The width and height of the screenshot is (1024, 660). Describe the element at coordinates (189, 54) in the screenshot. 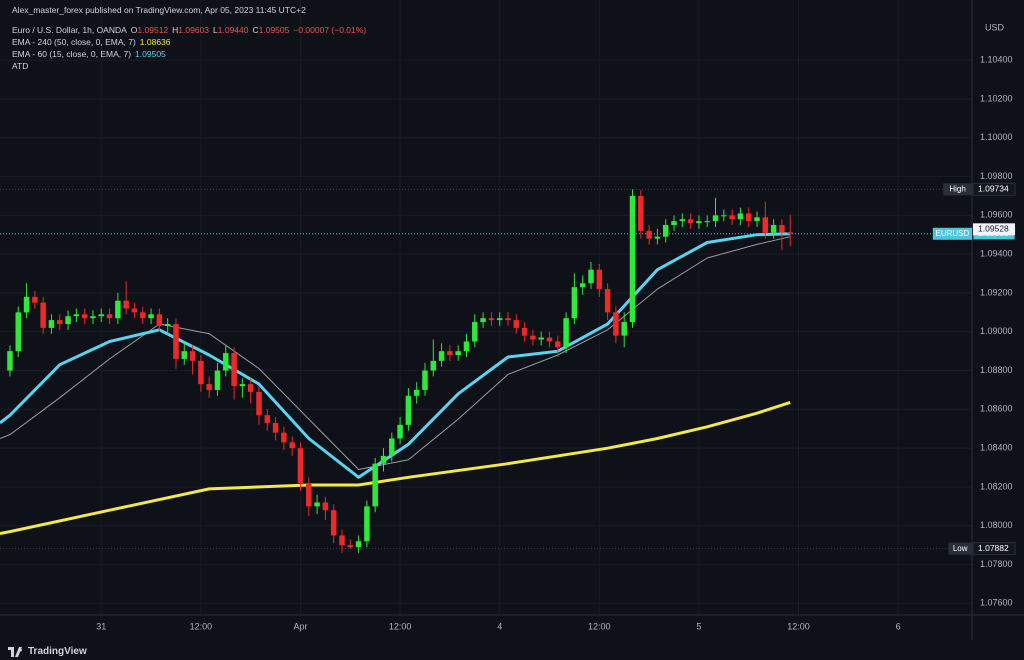

I see `indicator-row: EMA - 60 (15, close, 0, EMA, 7) 1.09505` at that location.